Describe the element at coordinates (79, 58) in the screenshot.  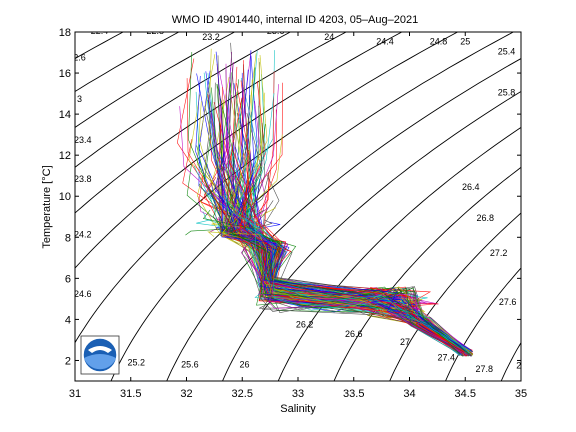
I see `isopycnal-label: 2.6` at that location.